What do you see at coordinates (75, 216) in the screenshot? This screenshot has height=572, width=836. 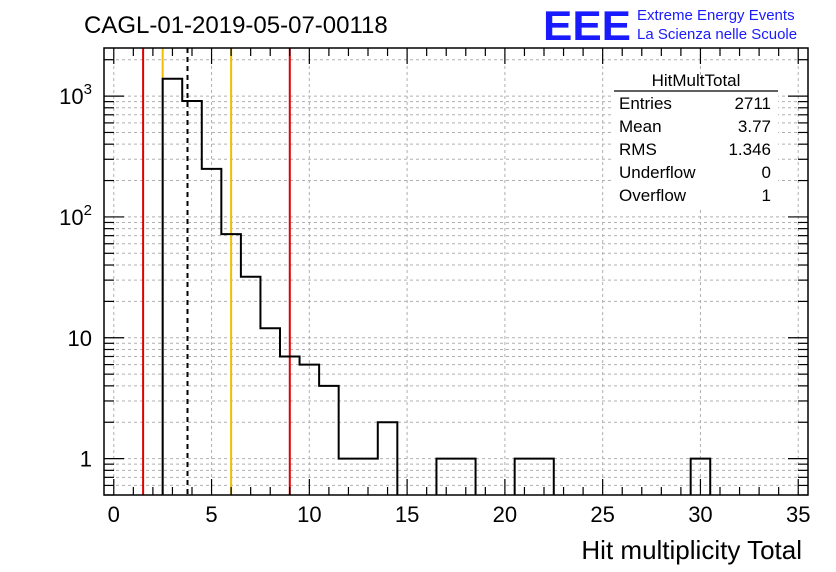 I see `y-tick-label: 10²` at bounding box center [75, 216].